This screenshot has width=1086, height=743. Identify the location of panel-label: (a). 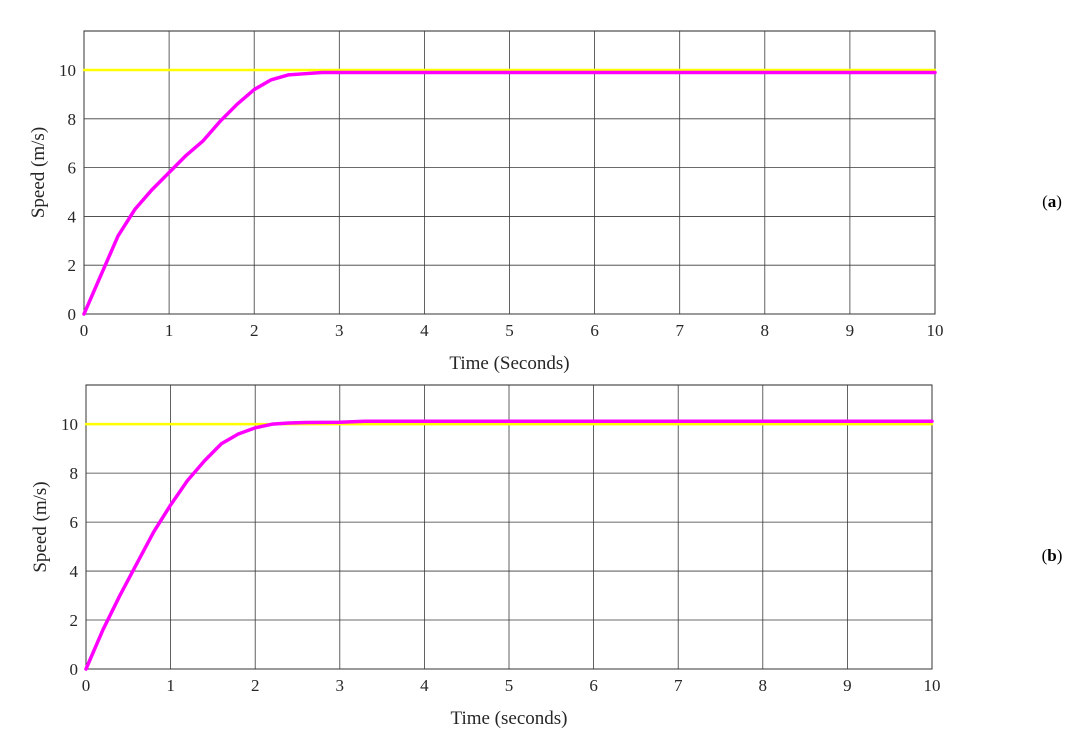
(1052, 201).